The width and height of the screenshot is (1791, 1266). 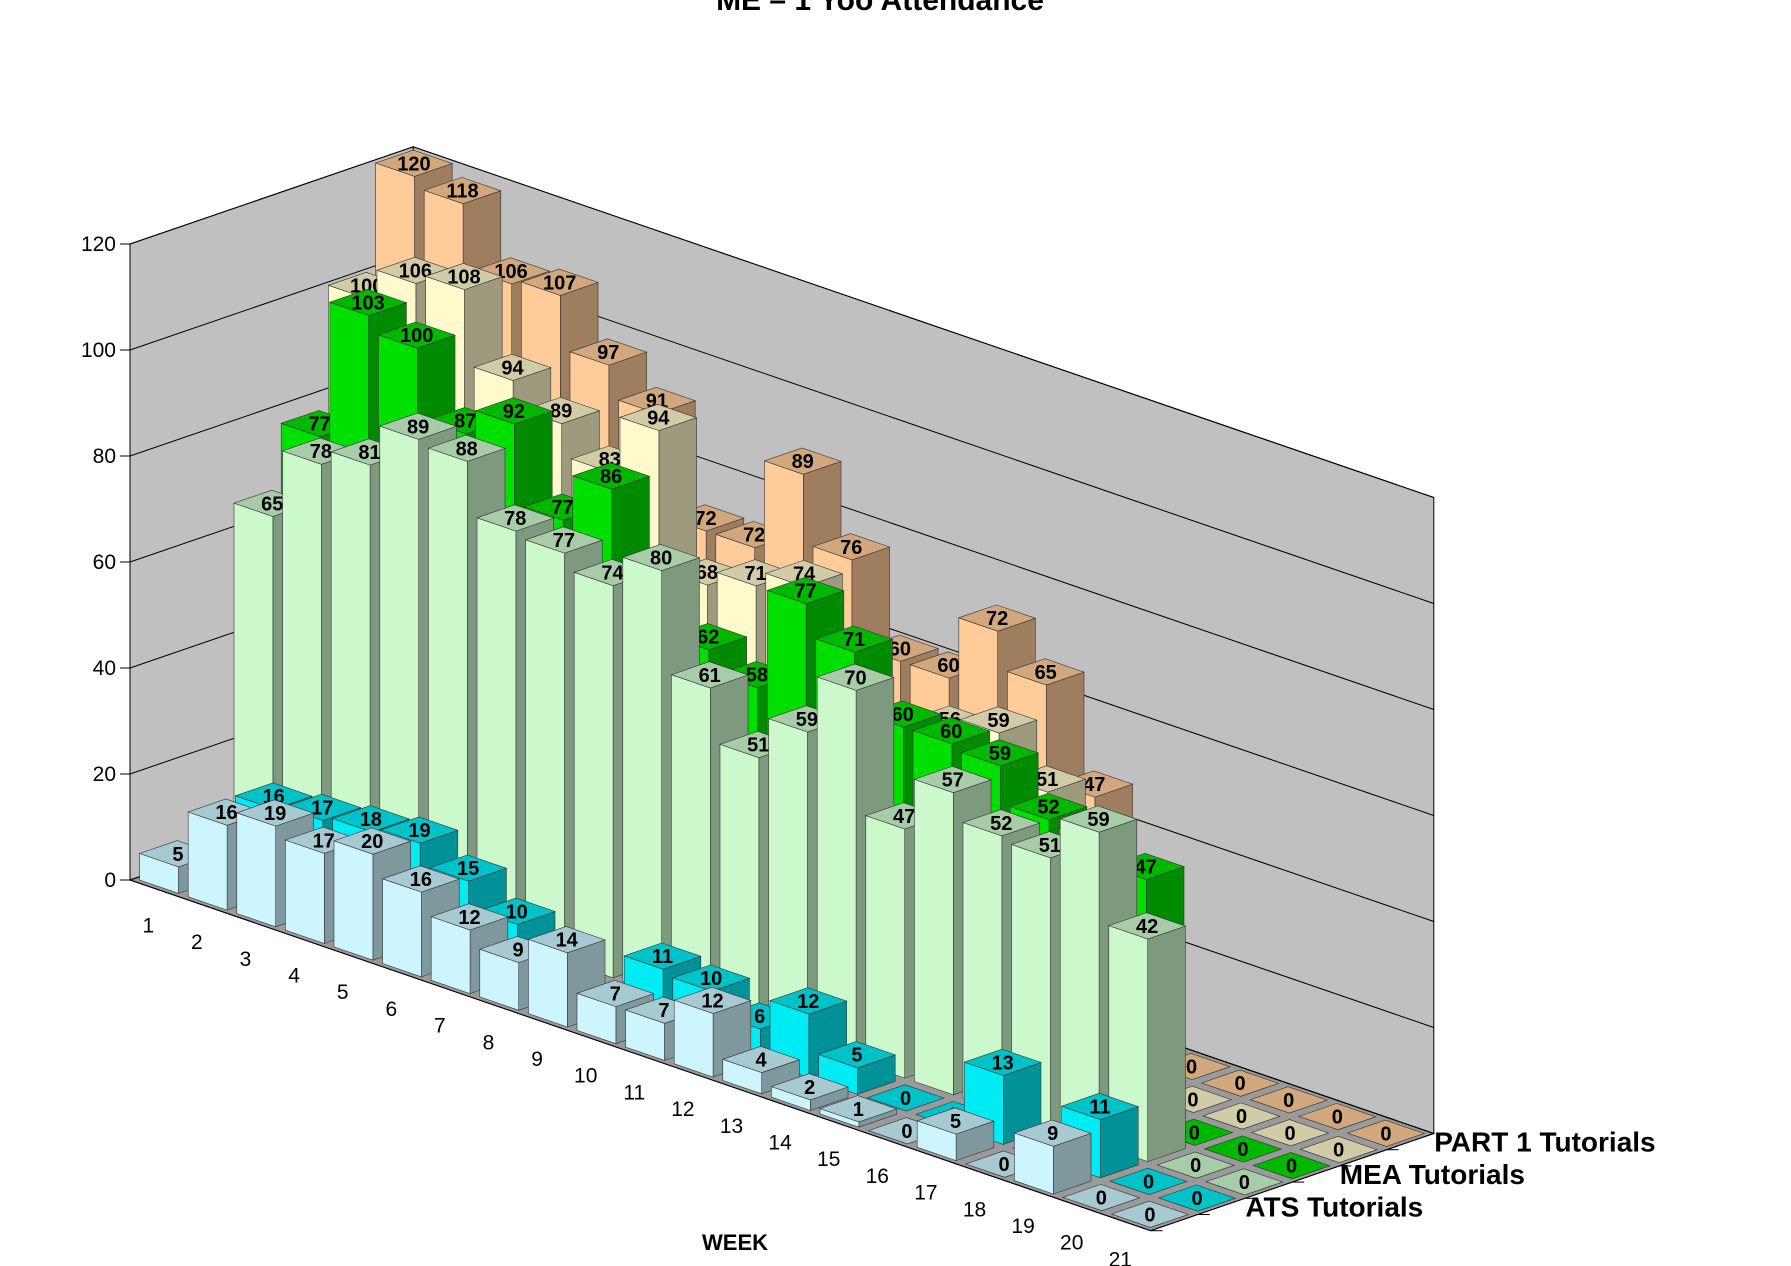 I want to click on data-label: 74, so click(x=612, y=574).